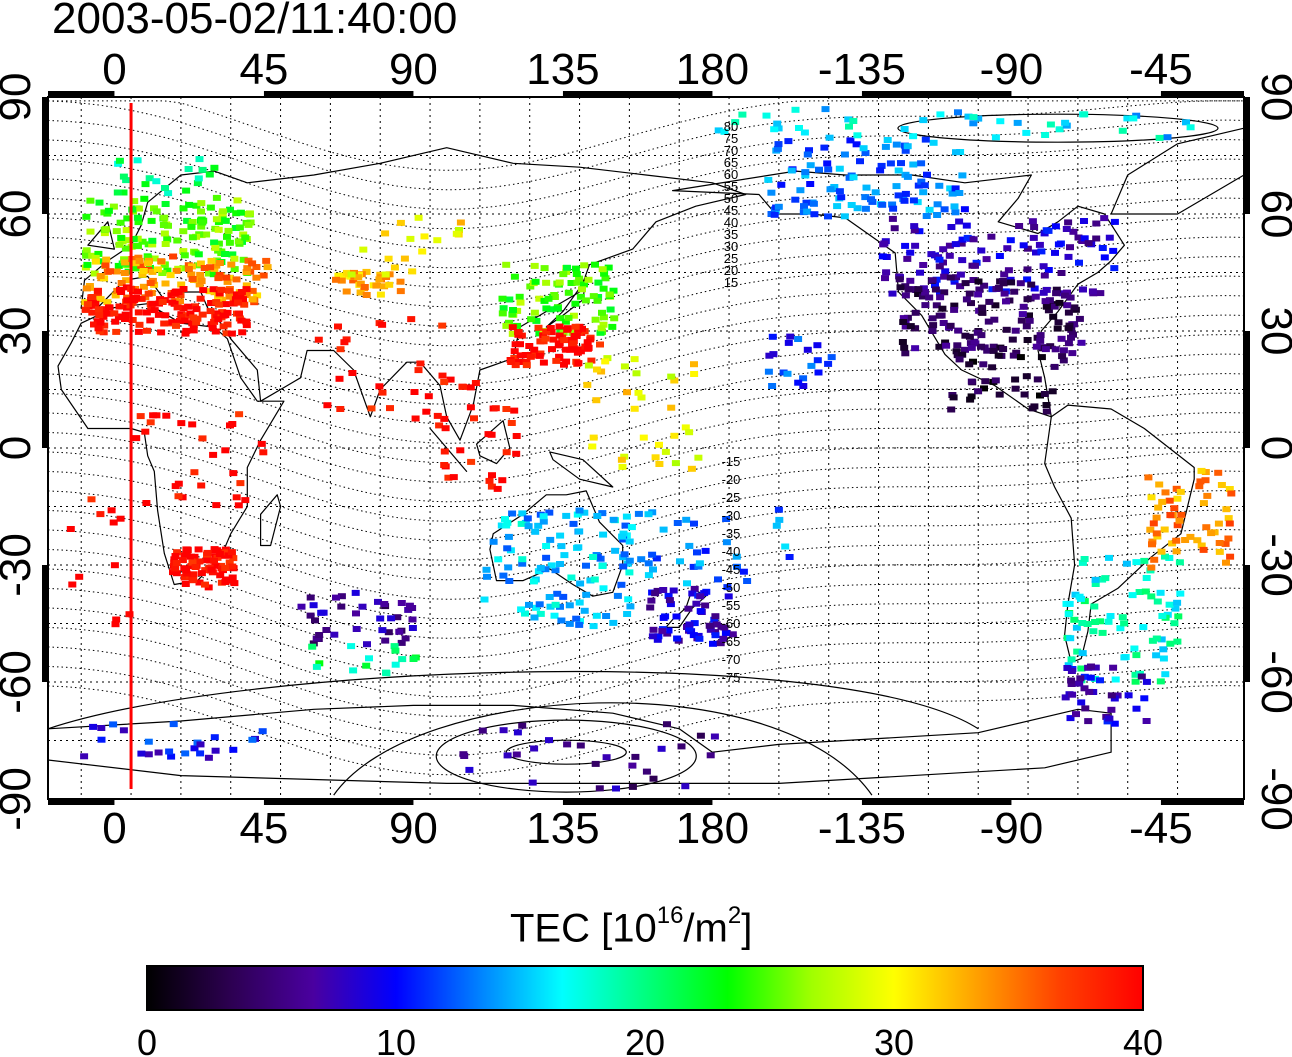 The height and width of the screenshot is (1057, 1292). I want to click on coast-british-isles, so click(101, 235).